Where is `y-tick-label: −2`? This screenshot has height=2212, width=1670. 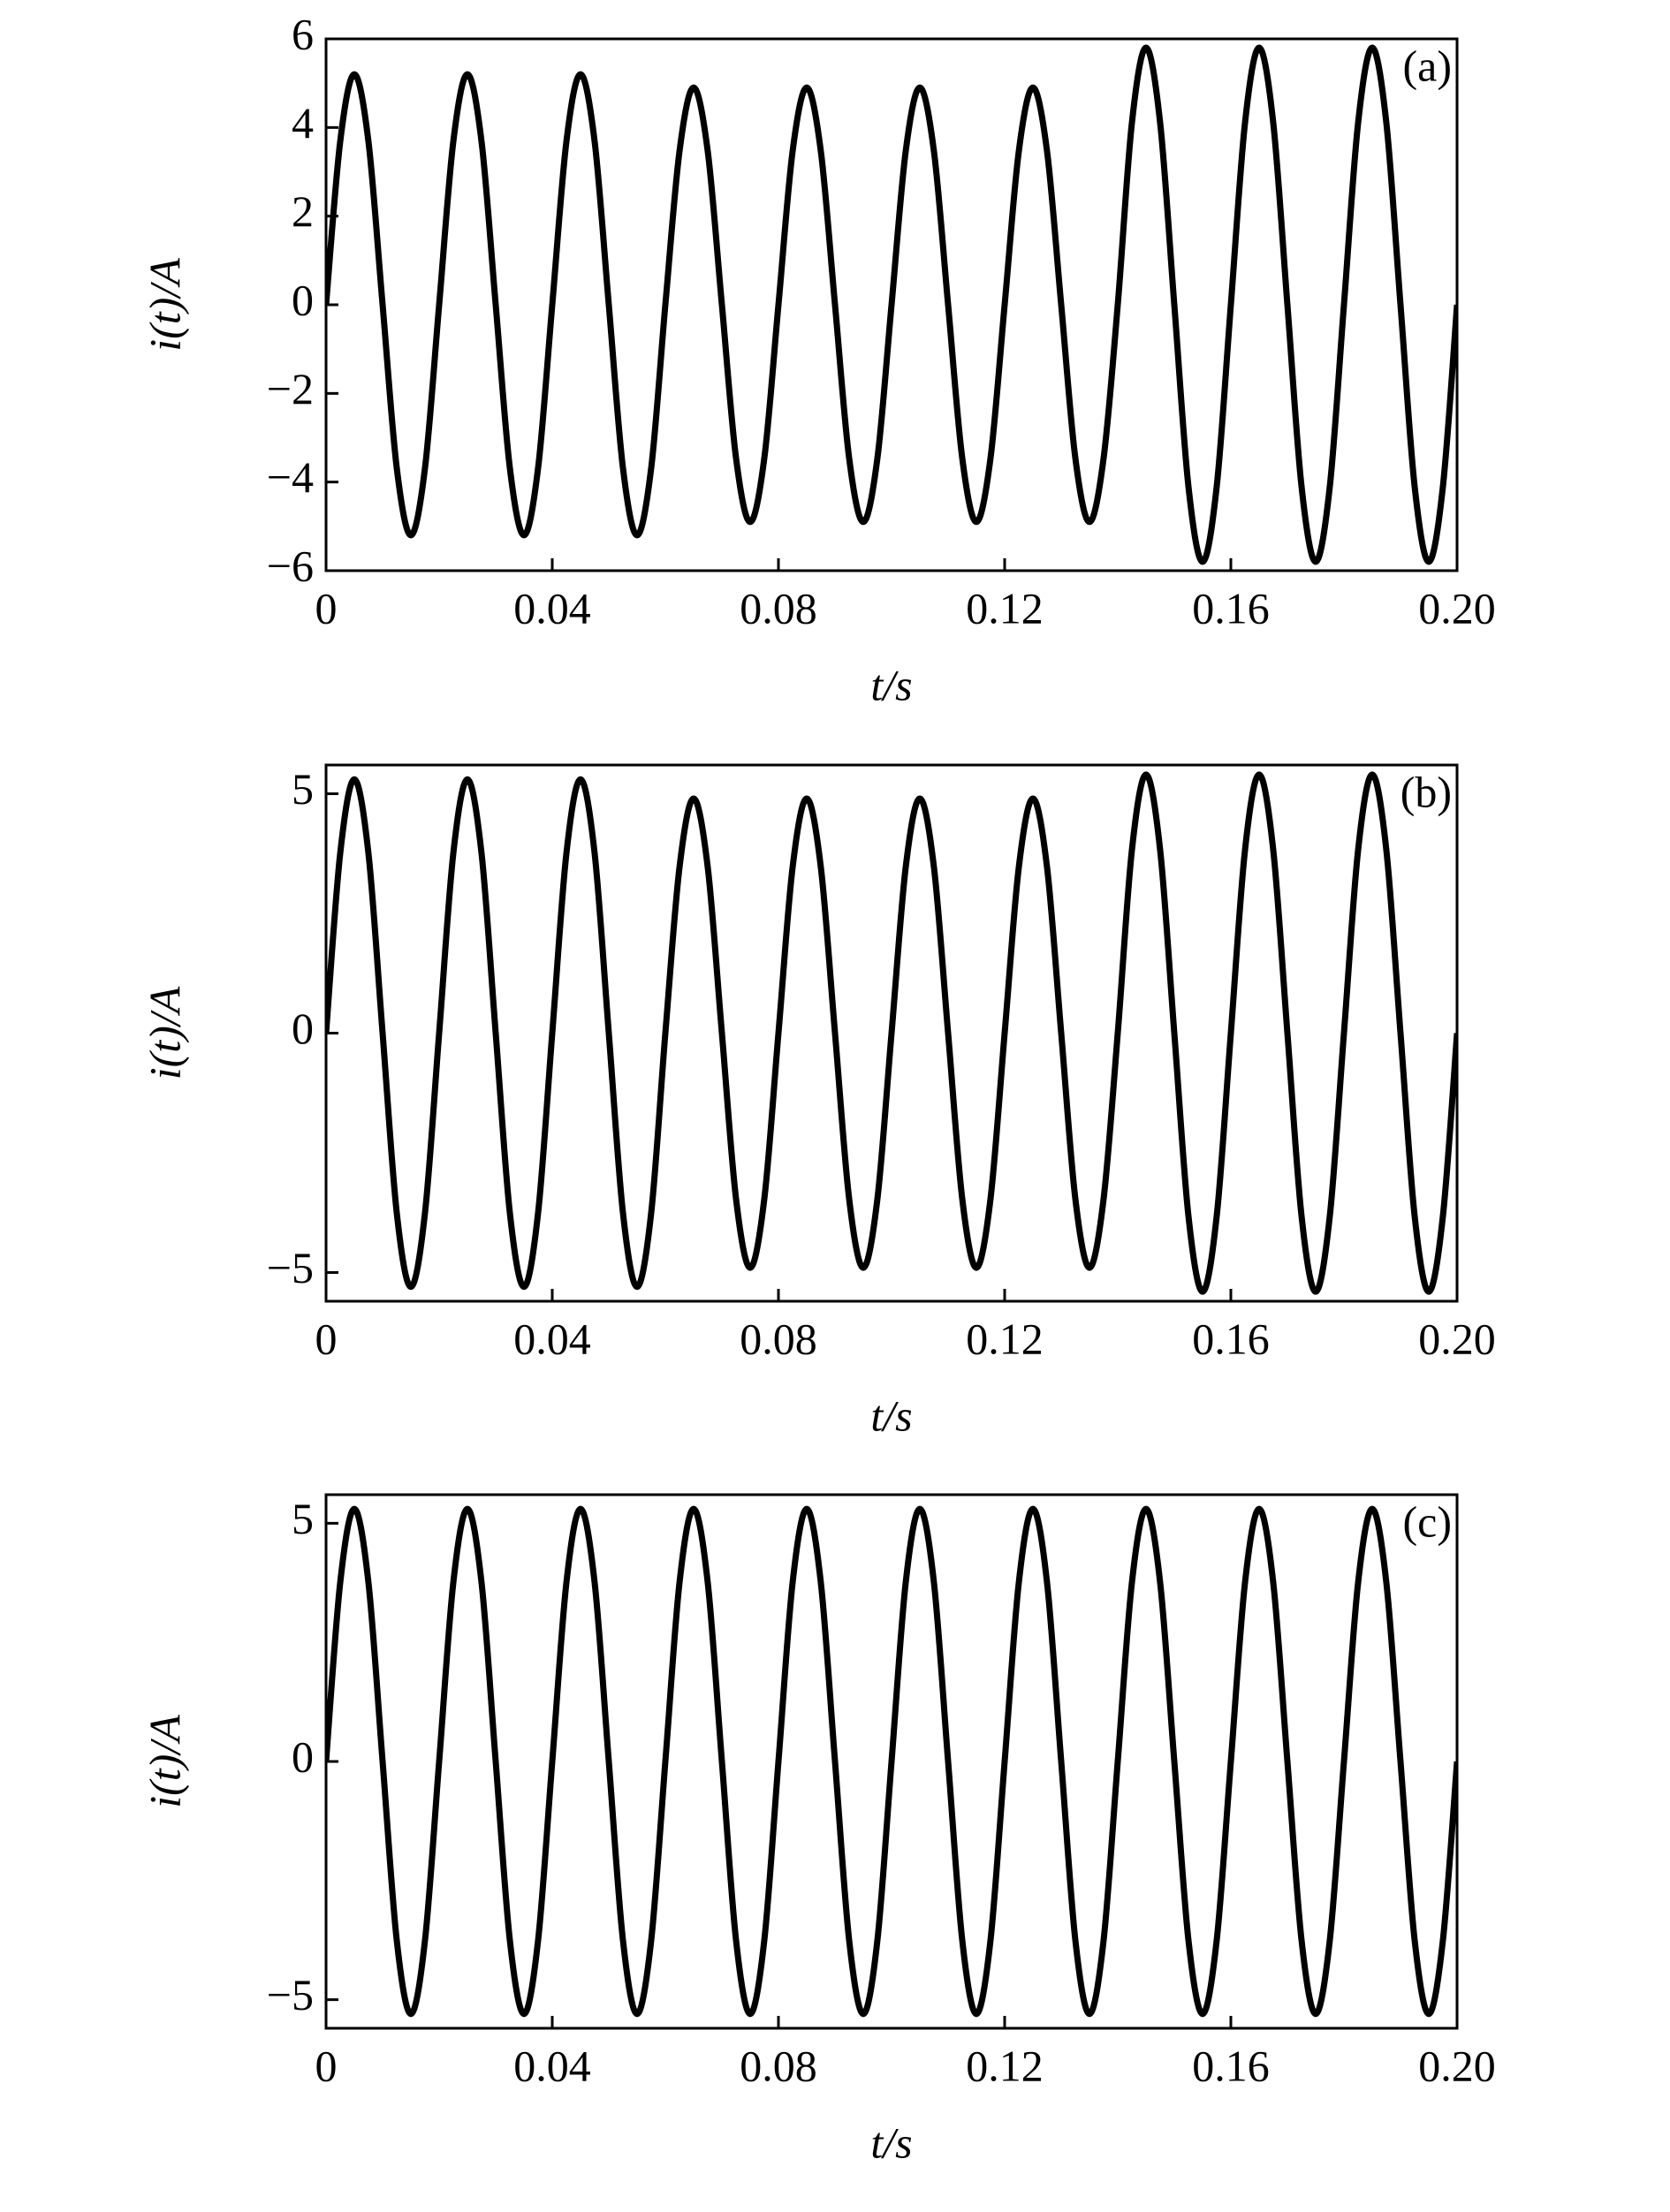 y-tick-label: −2 is located at coordinates (290, 388).